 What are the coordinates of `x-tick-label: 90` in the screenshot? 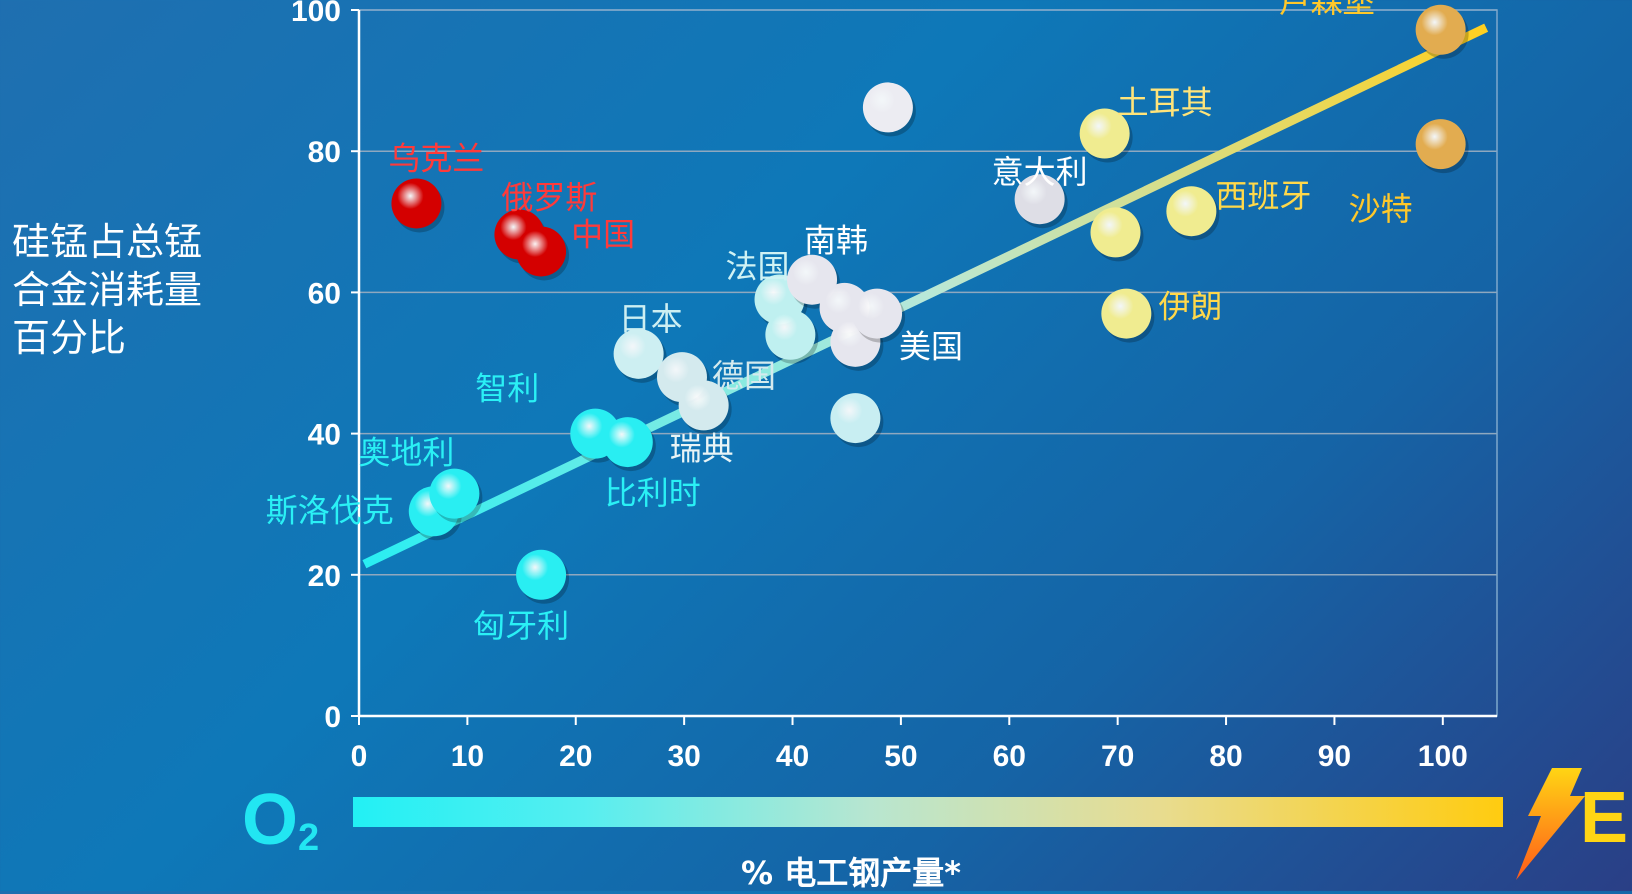 It's located at (1334, 756).